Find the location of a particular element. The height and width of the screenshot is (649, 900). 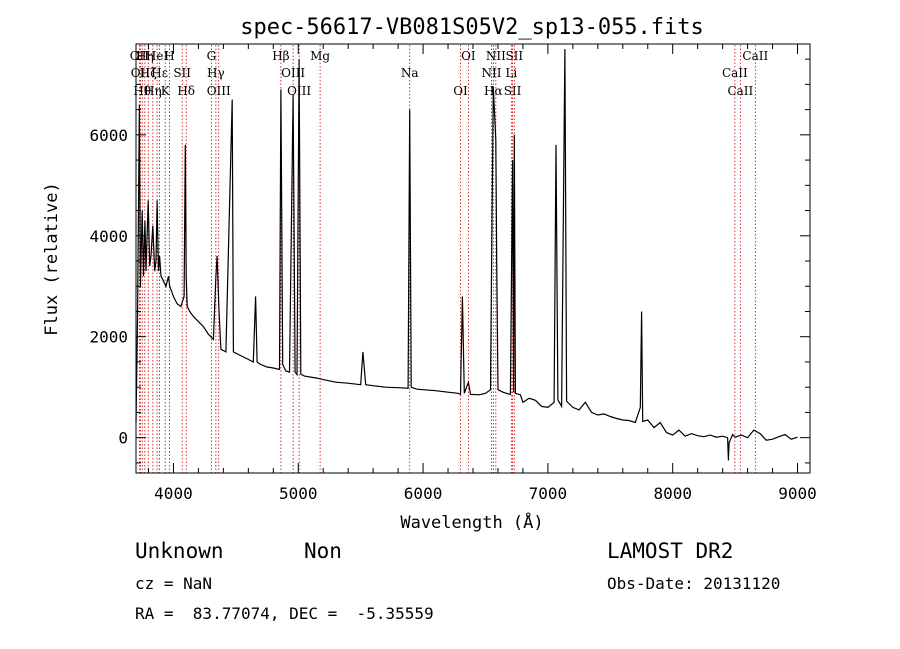

y-tick-label: 2000 is located at coordinates (108, 337).